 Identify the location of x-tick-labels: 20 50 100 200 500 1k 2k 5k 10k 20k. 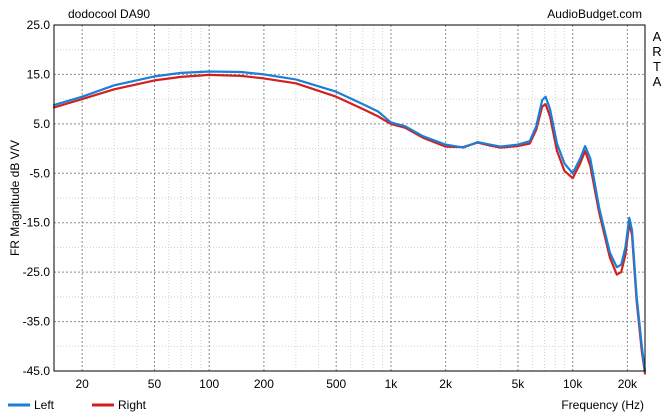
(356, 384).